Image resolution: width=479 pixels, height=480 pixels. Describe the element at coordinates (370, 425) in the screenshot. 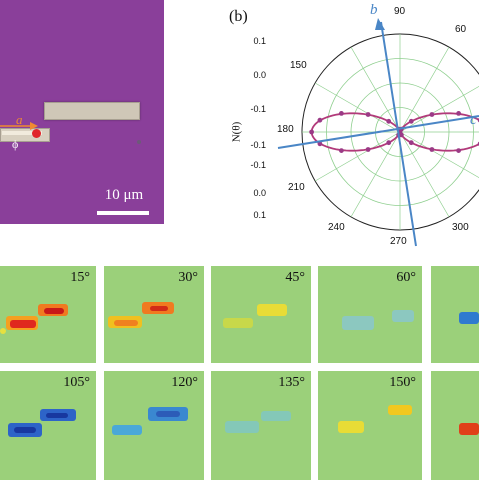

I see `map-tile: 150°` at that location.